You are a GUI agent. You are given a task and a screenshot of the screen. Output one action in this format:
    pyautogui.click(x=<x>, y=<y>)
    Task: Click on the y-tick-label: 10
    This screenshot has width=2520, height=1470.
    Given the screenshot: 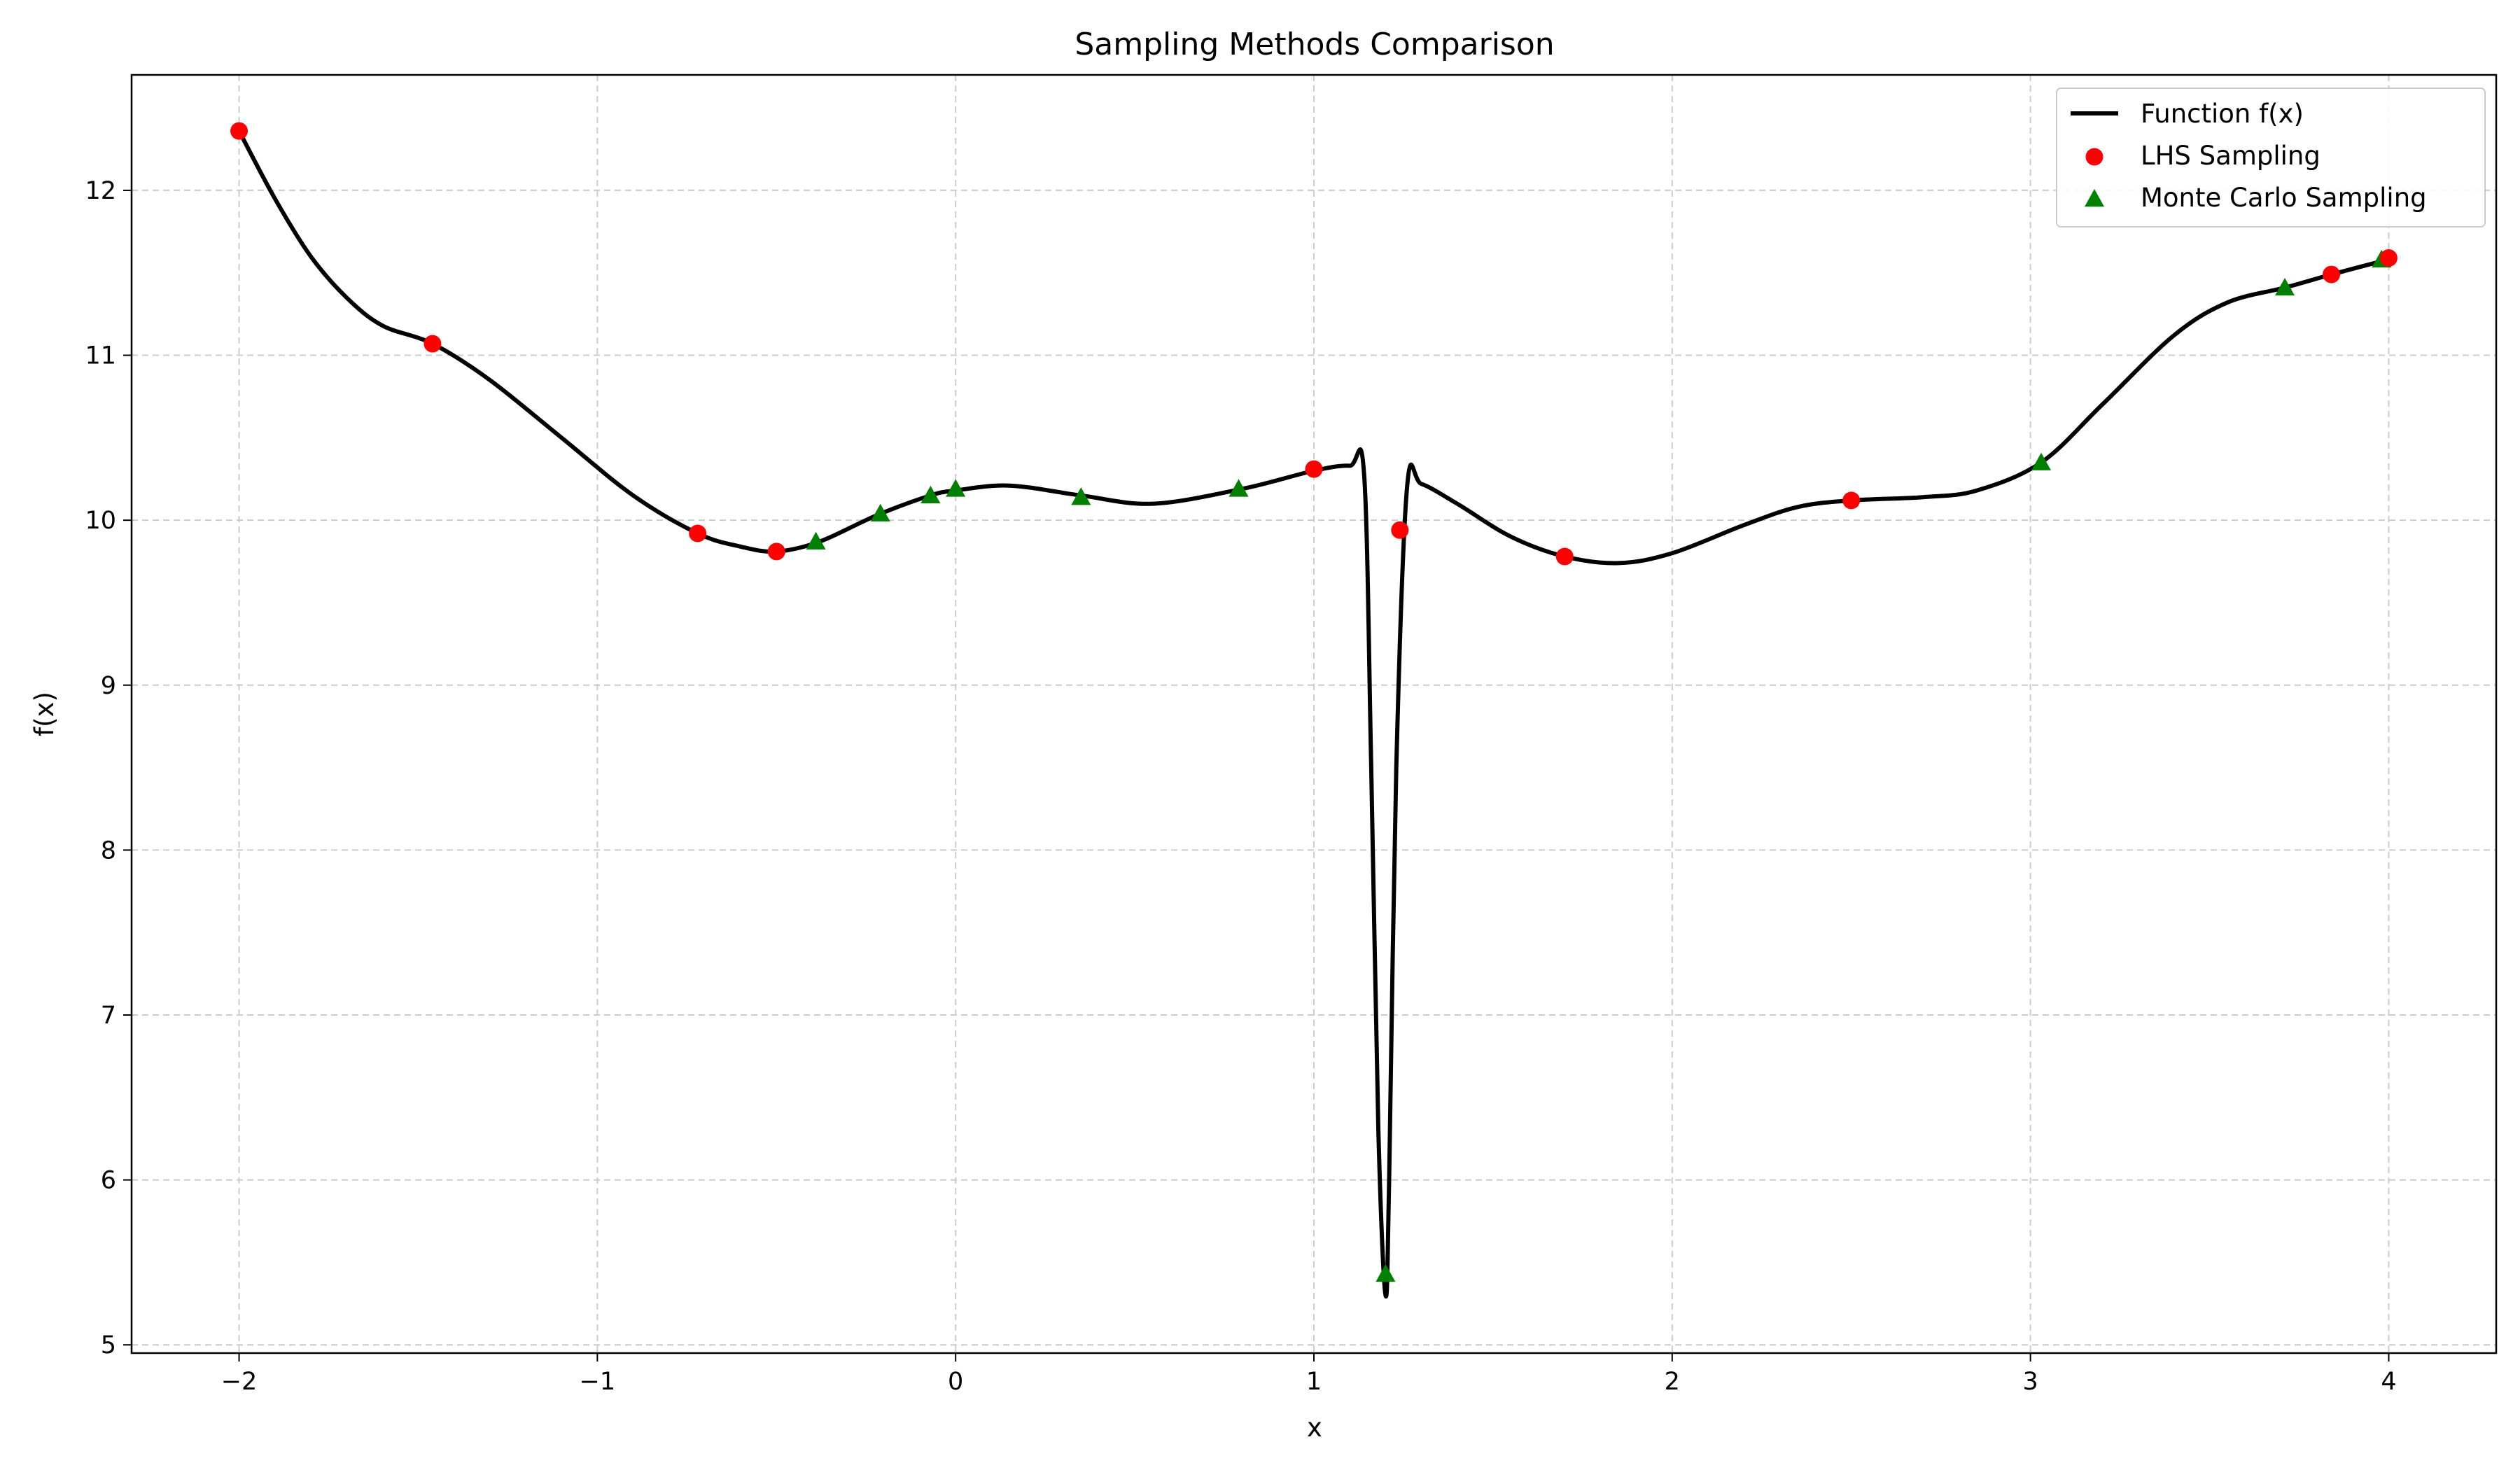 What is the action you would take?
    pyautogui.click(x=100, y=521)
    